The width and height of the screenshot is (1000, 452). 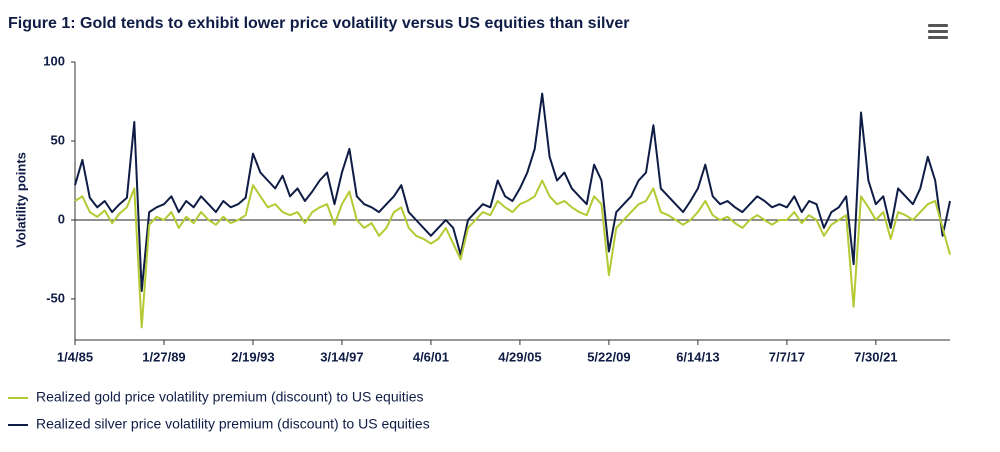 I want to click on y-tick-label: 100, so click(x=54, y=60).